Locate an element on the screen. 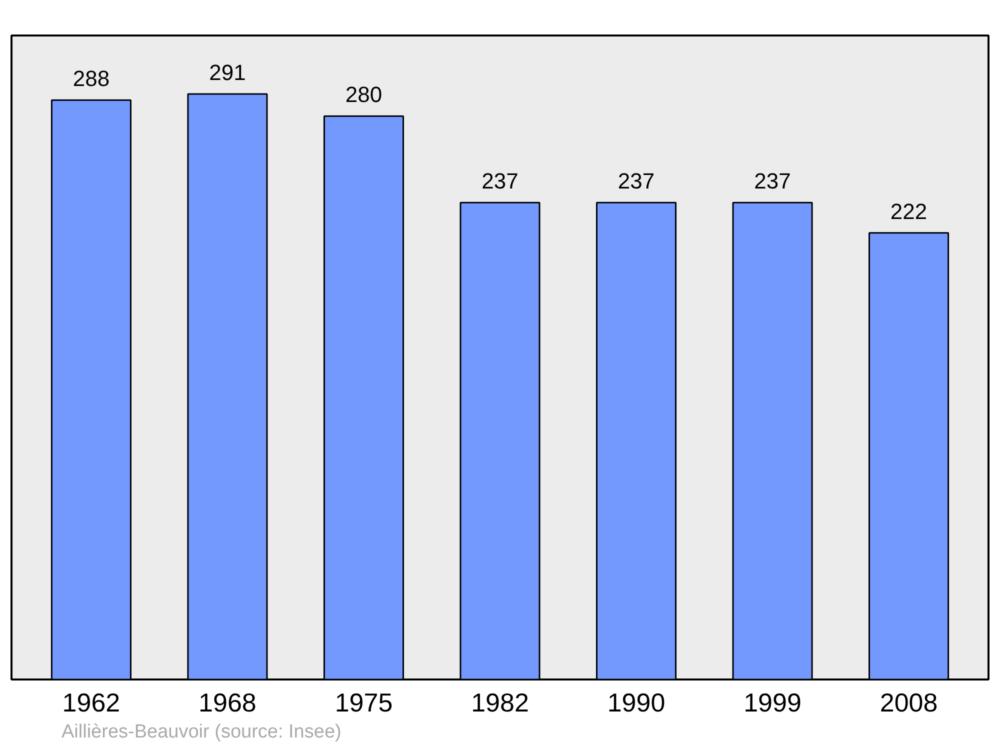  x-tick-label: 2008 is located at coordinates (909, 703).